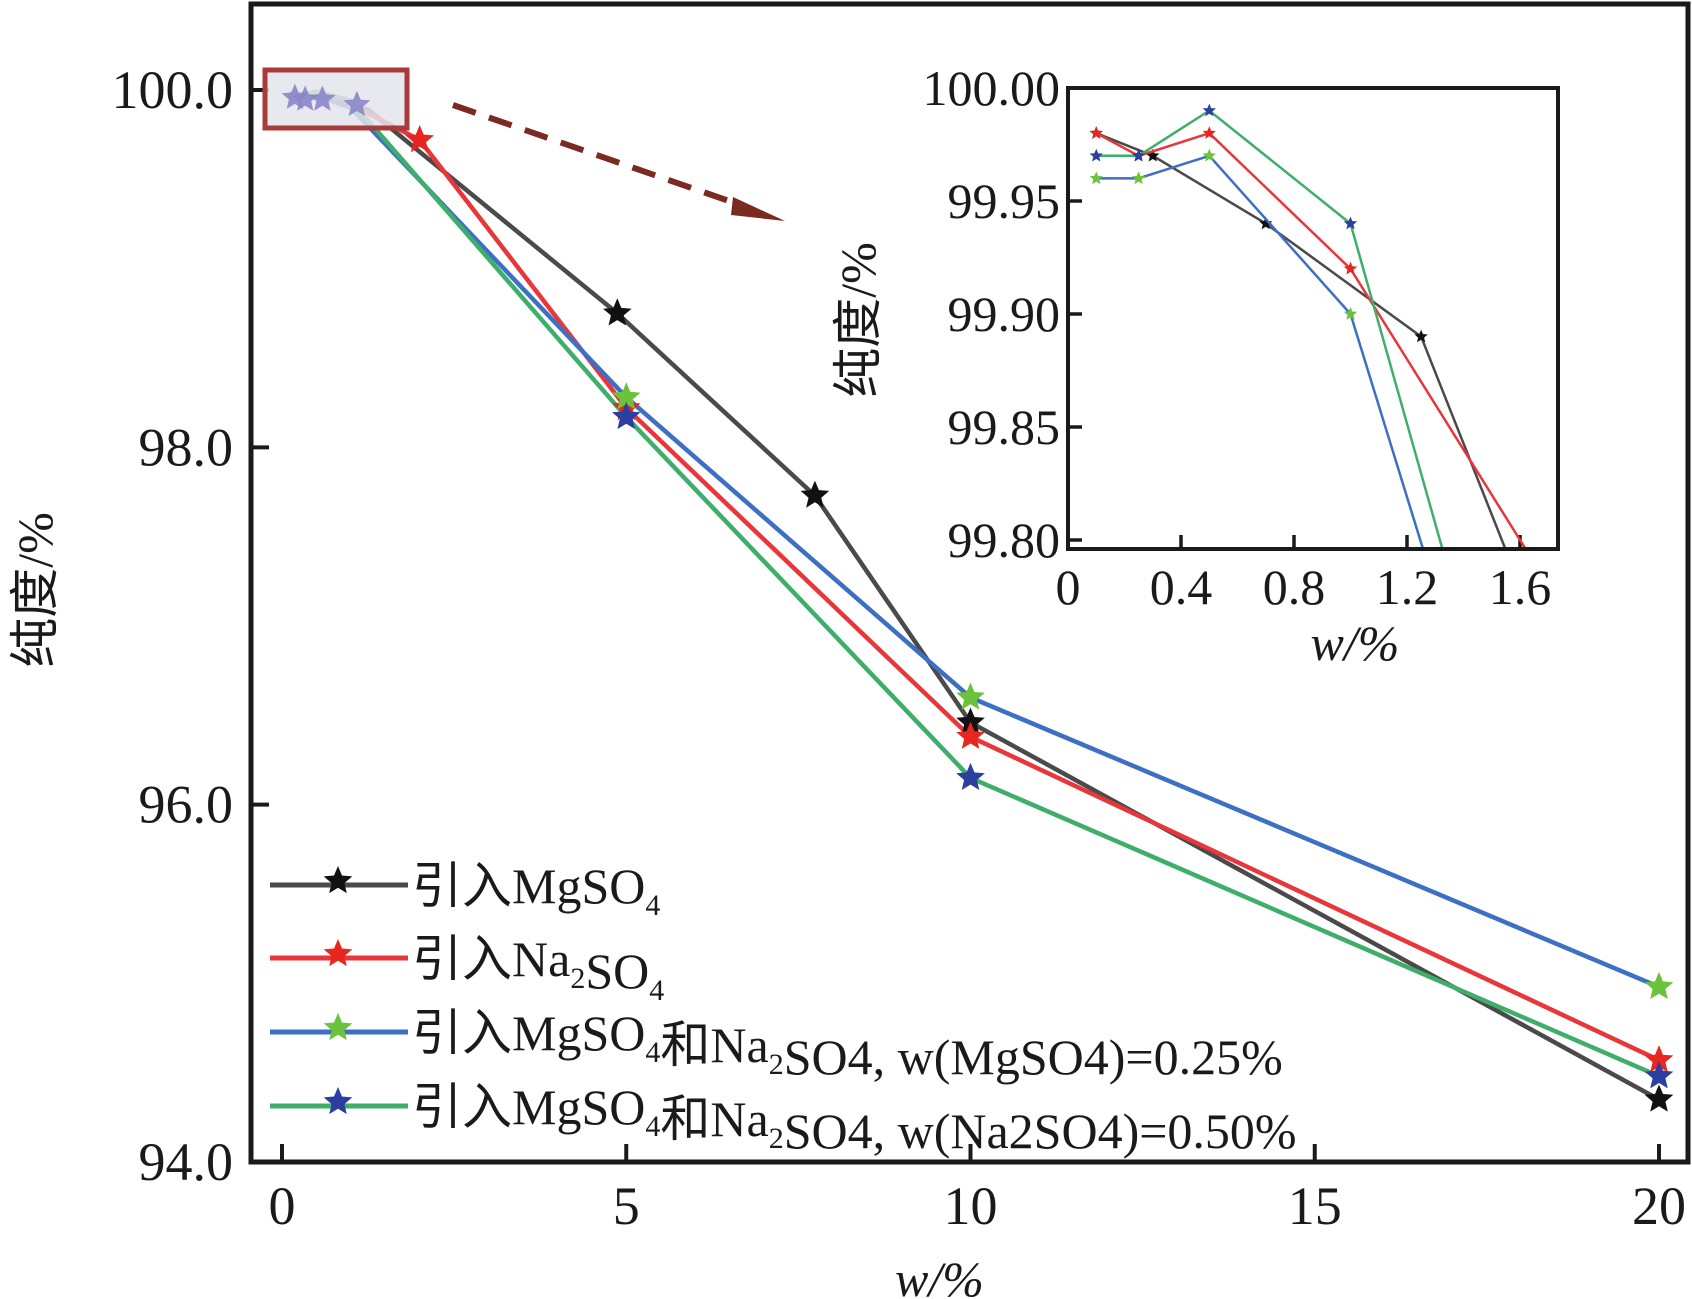 This screenshot has width=1692, height=1299. What do you see at coordinates (1004, 540) in the screenshot?
I see `inset-y-tick-label: 99.80` at bounding box center [1004, 540].